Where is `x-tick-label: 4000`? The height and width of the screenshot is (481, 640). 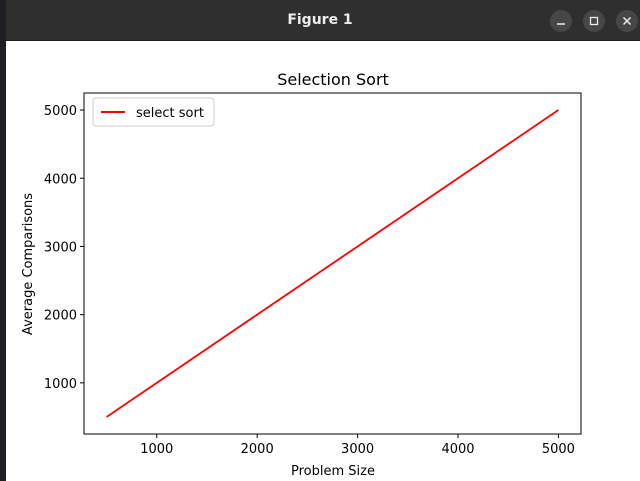
x-tick-label: 4000 is located at coordinates (457, 449).